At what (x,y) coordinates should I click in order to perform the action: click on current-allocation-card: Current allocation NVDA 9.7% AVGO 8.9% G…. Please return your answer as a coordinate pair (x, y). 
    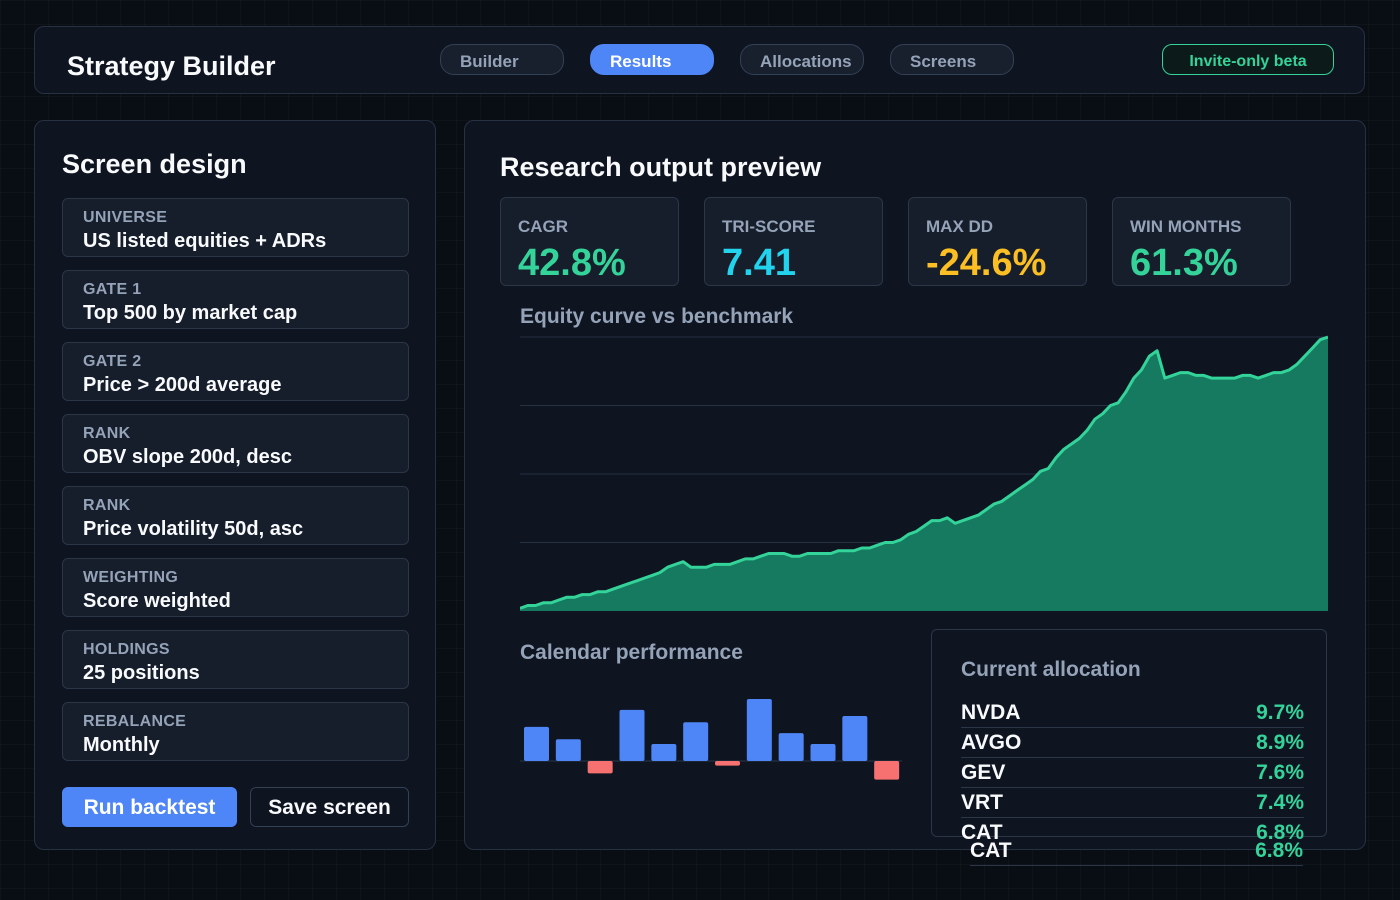
    Looking at the image, I should click on (1129, 736).